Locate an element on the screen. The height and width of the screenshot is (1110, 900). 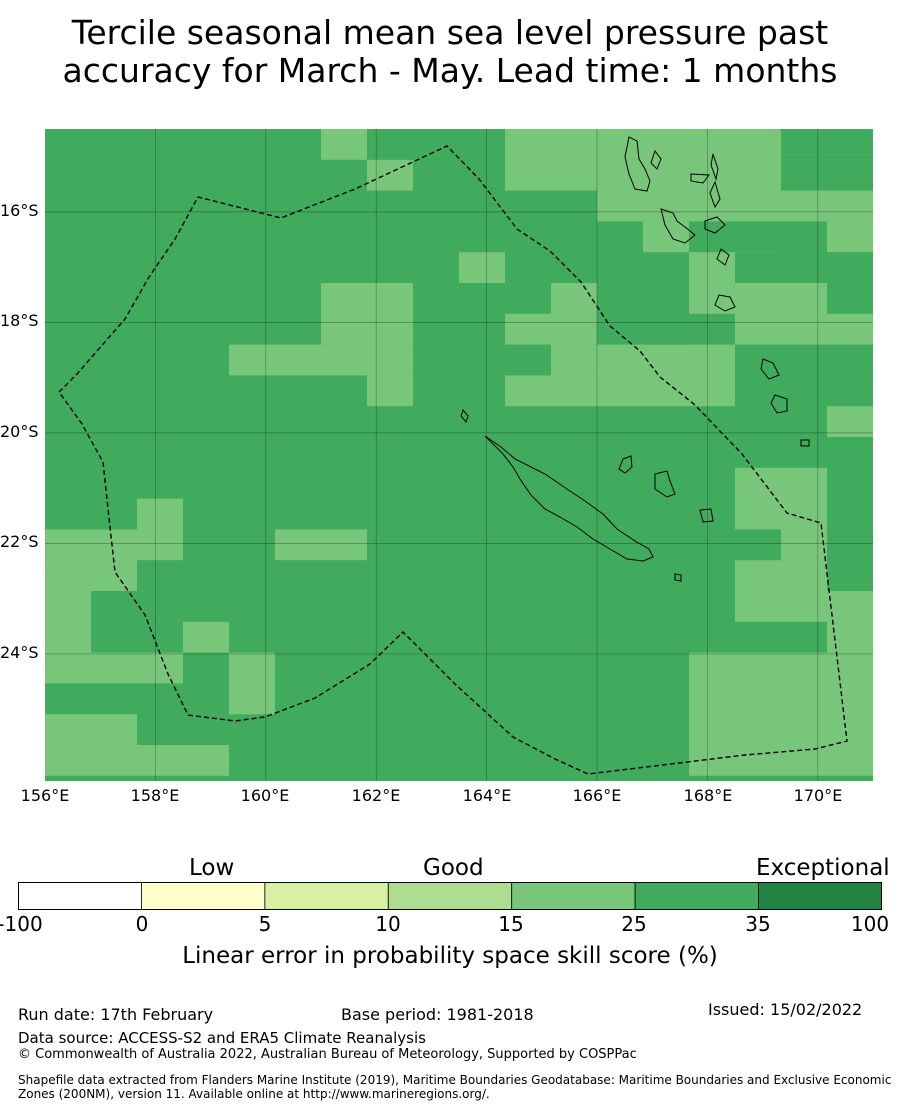
new-caledonia-coastline is located at coordinates (587, 495).